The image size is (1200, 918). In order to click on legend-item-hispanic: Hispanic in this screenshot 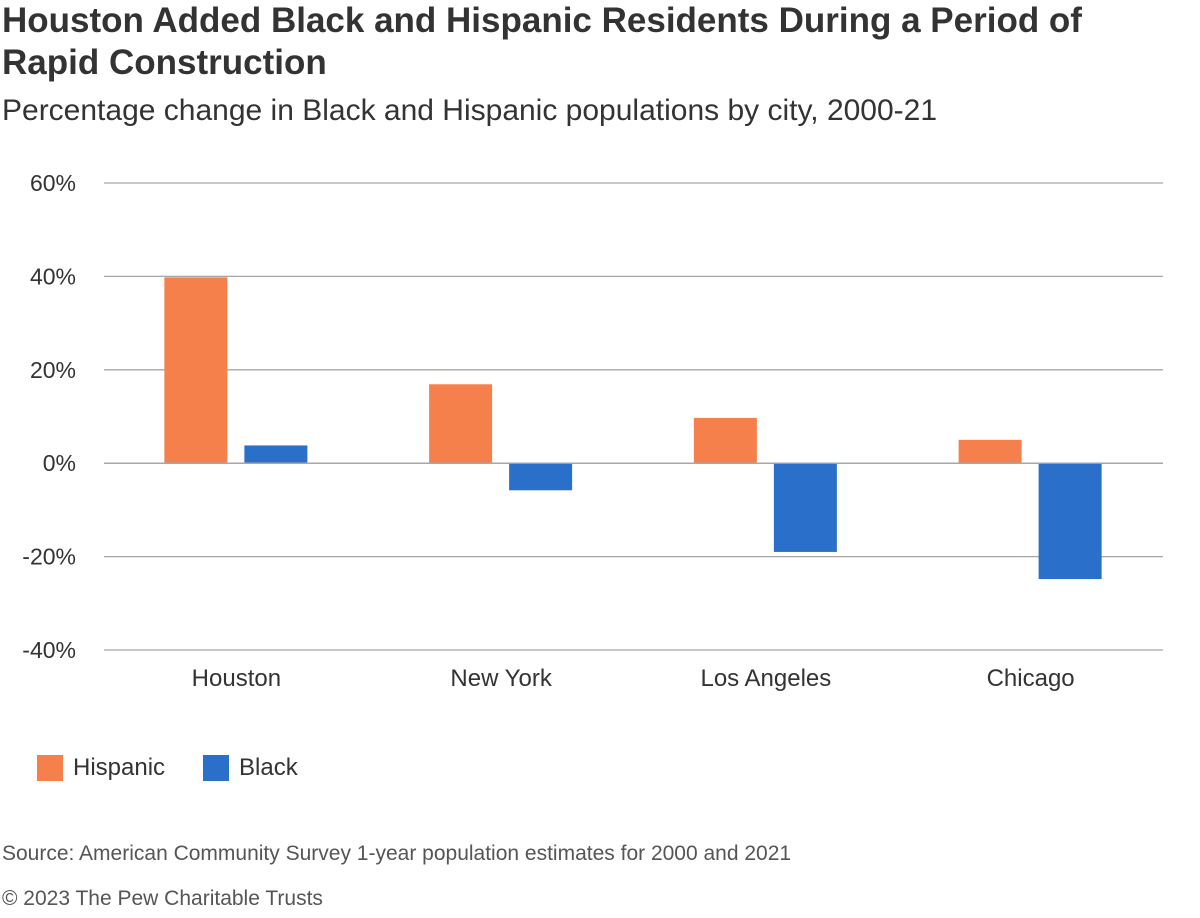, I will do `click(101, 768)`.